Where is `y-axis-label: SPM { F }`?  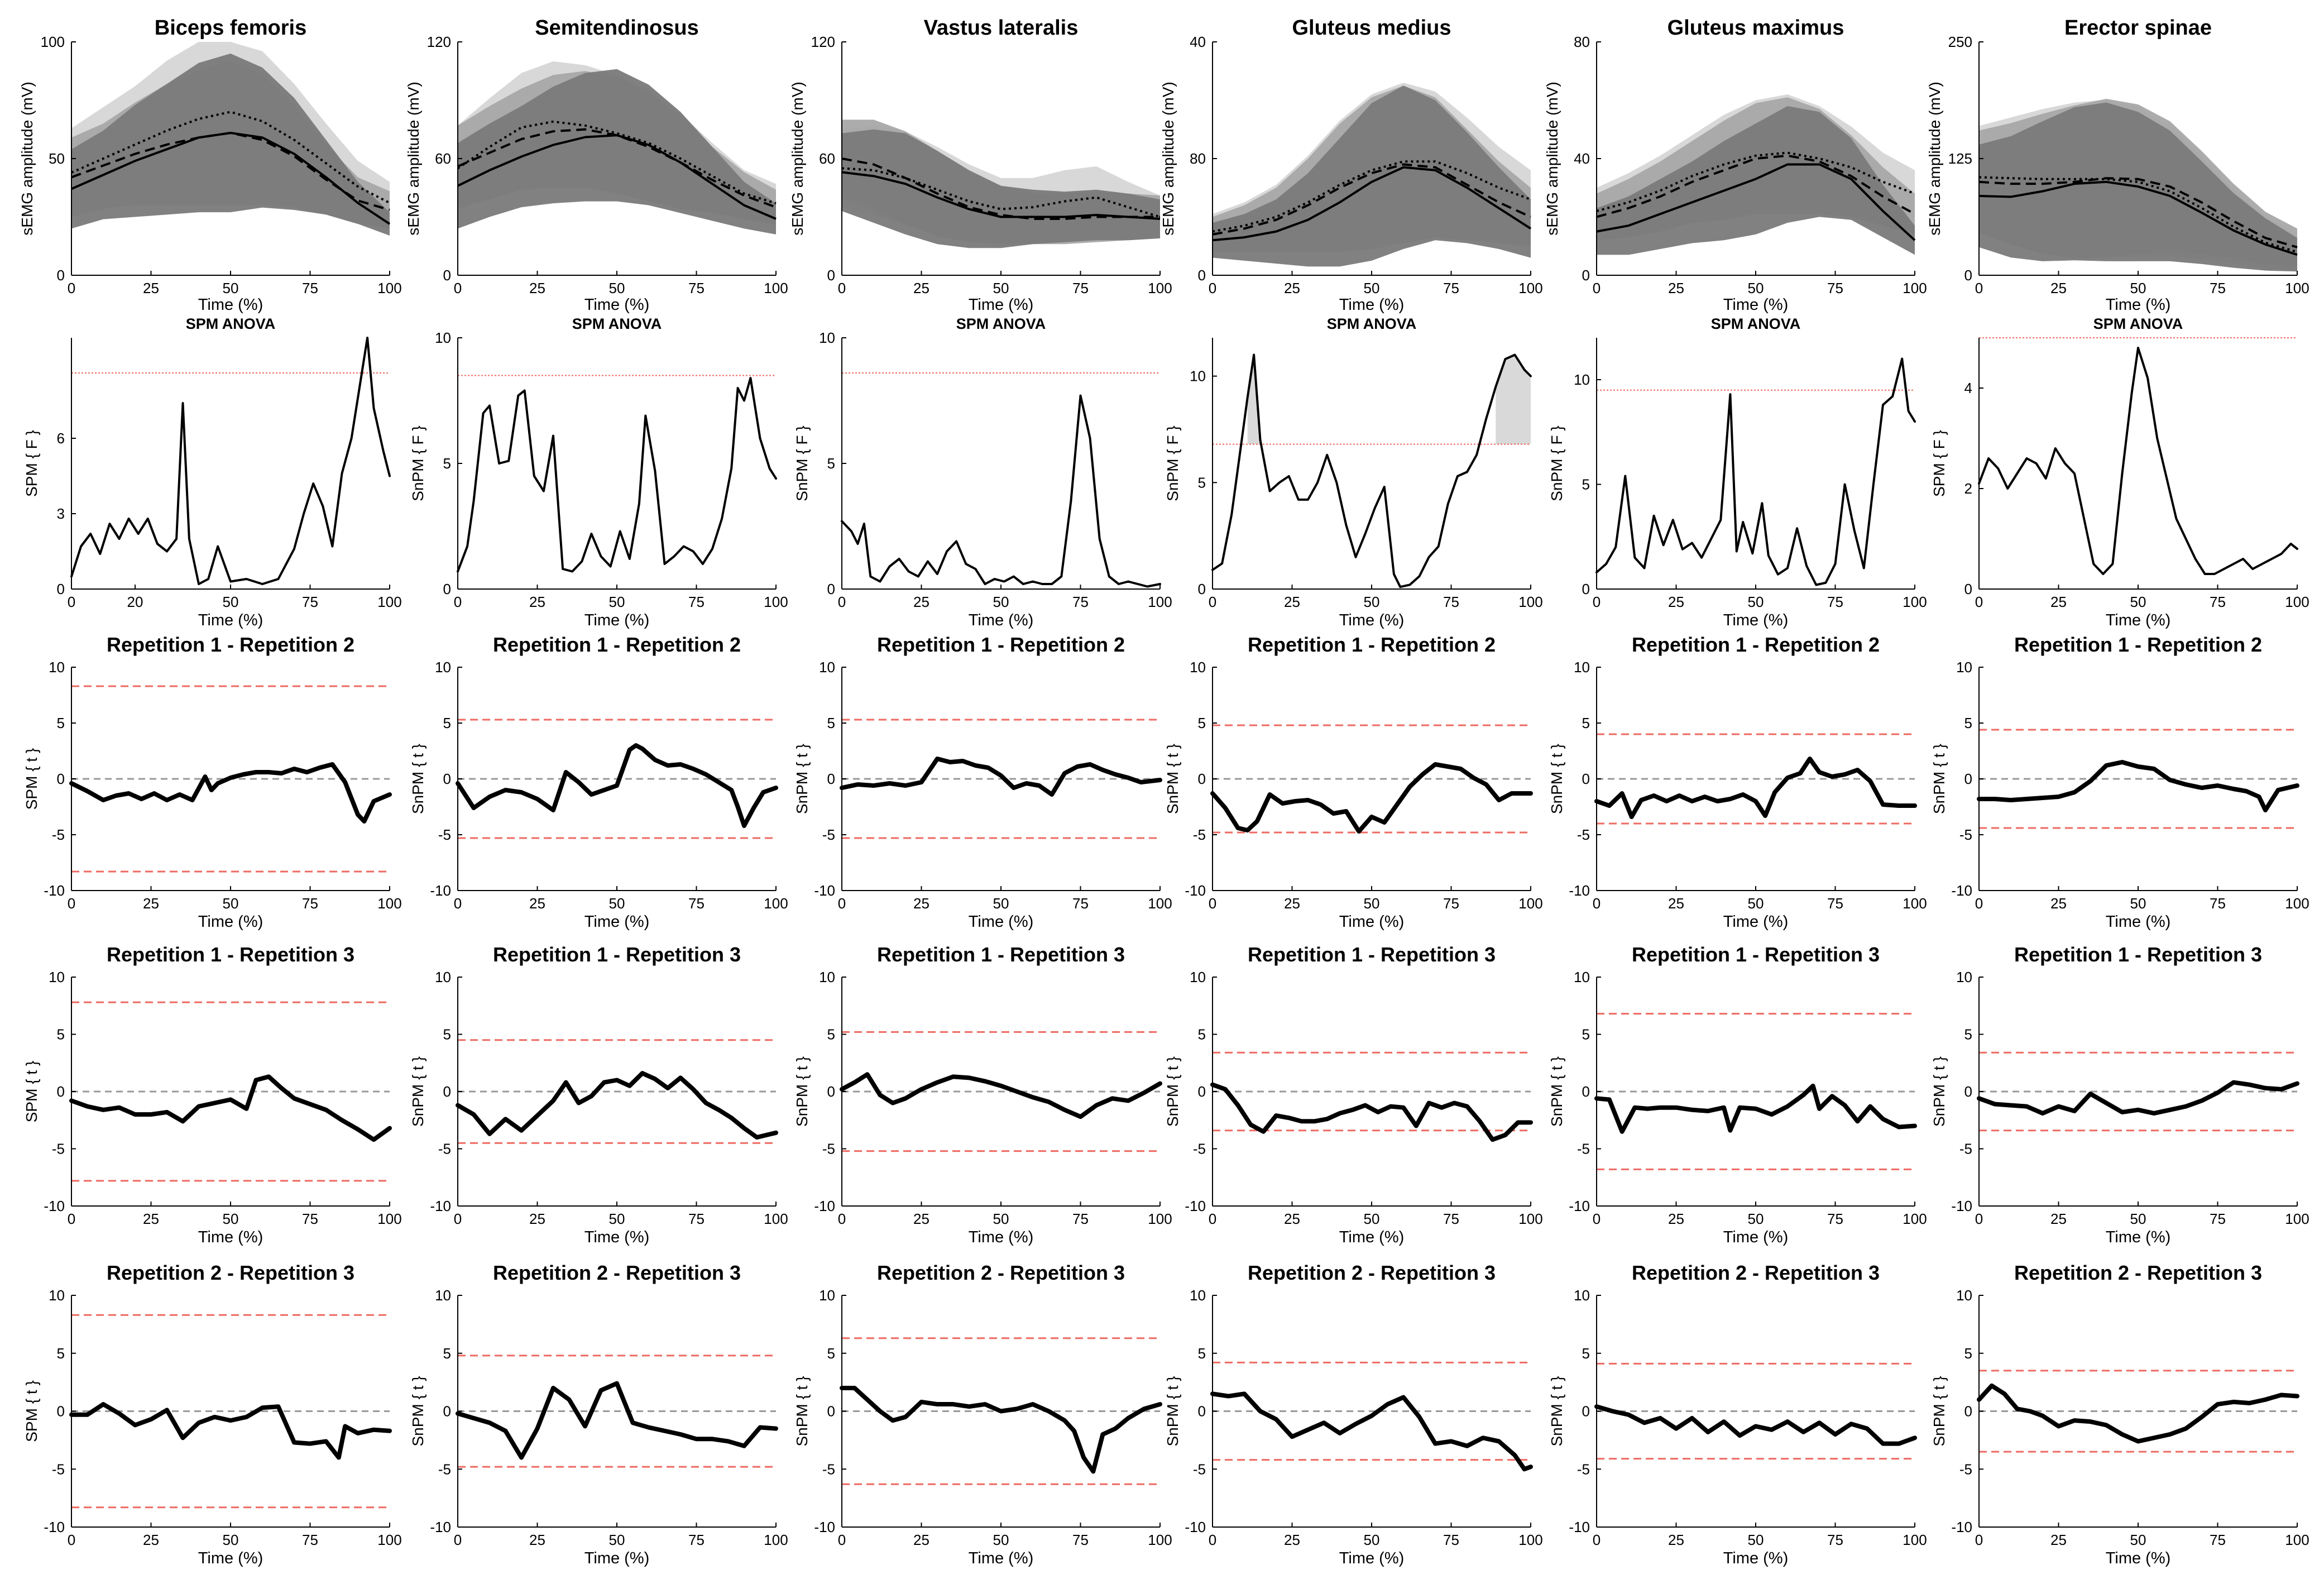 y-axis-label: SPM { F } is located at coordinates (32, 463).